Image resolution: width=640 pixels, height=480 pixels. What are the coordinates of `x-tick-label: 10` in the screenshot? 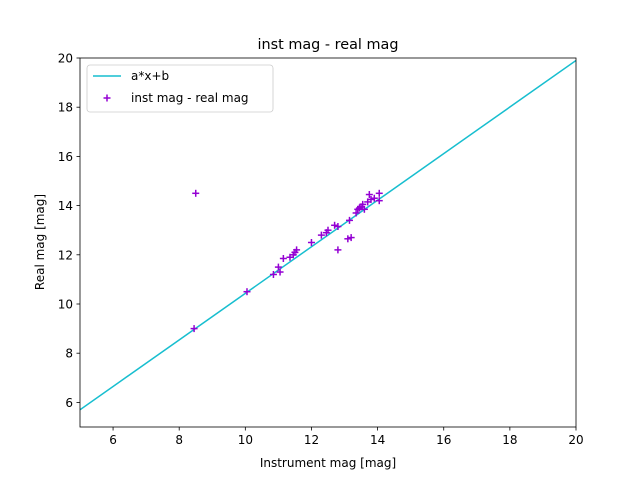 It's located at (245, 440).